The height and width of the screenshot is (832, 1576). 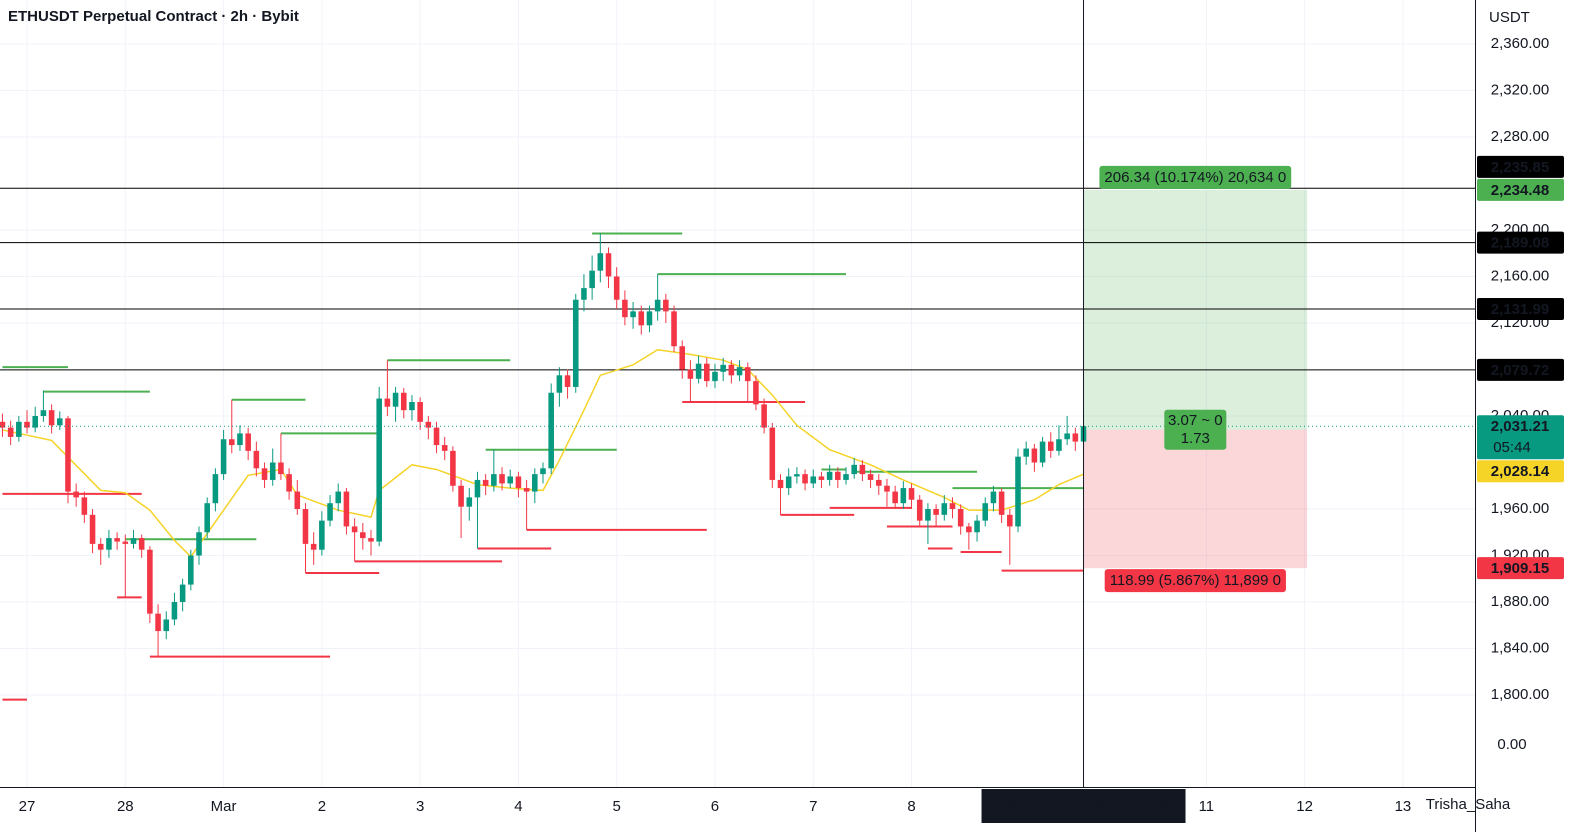 What do you see at coordinates (518, 806) in the screenshot?
I see `x-tick-label: 4` at bounding box center [518, 806].